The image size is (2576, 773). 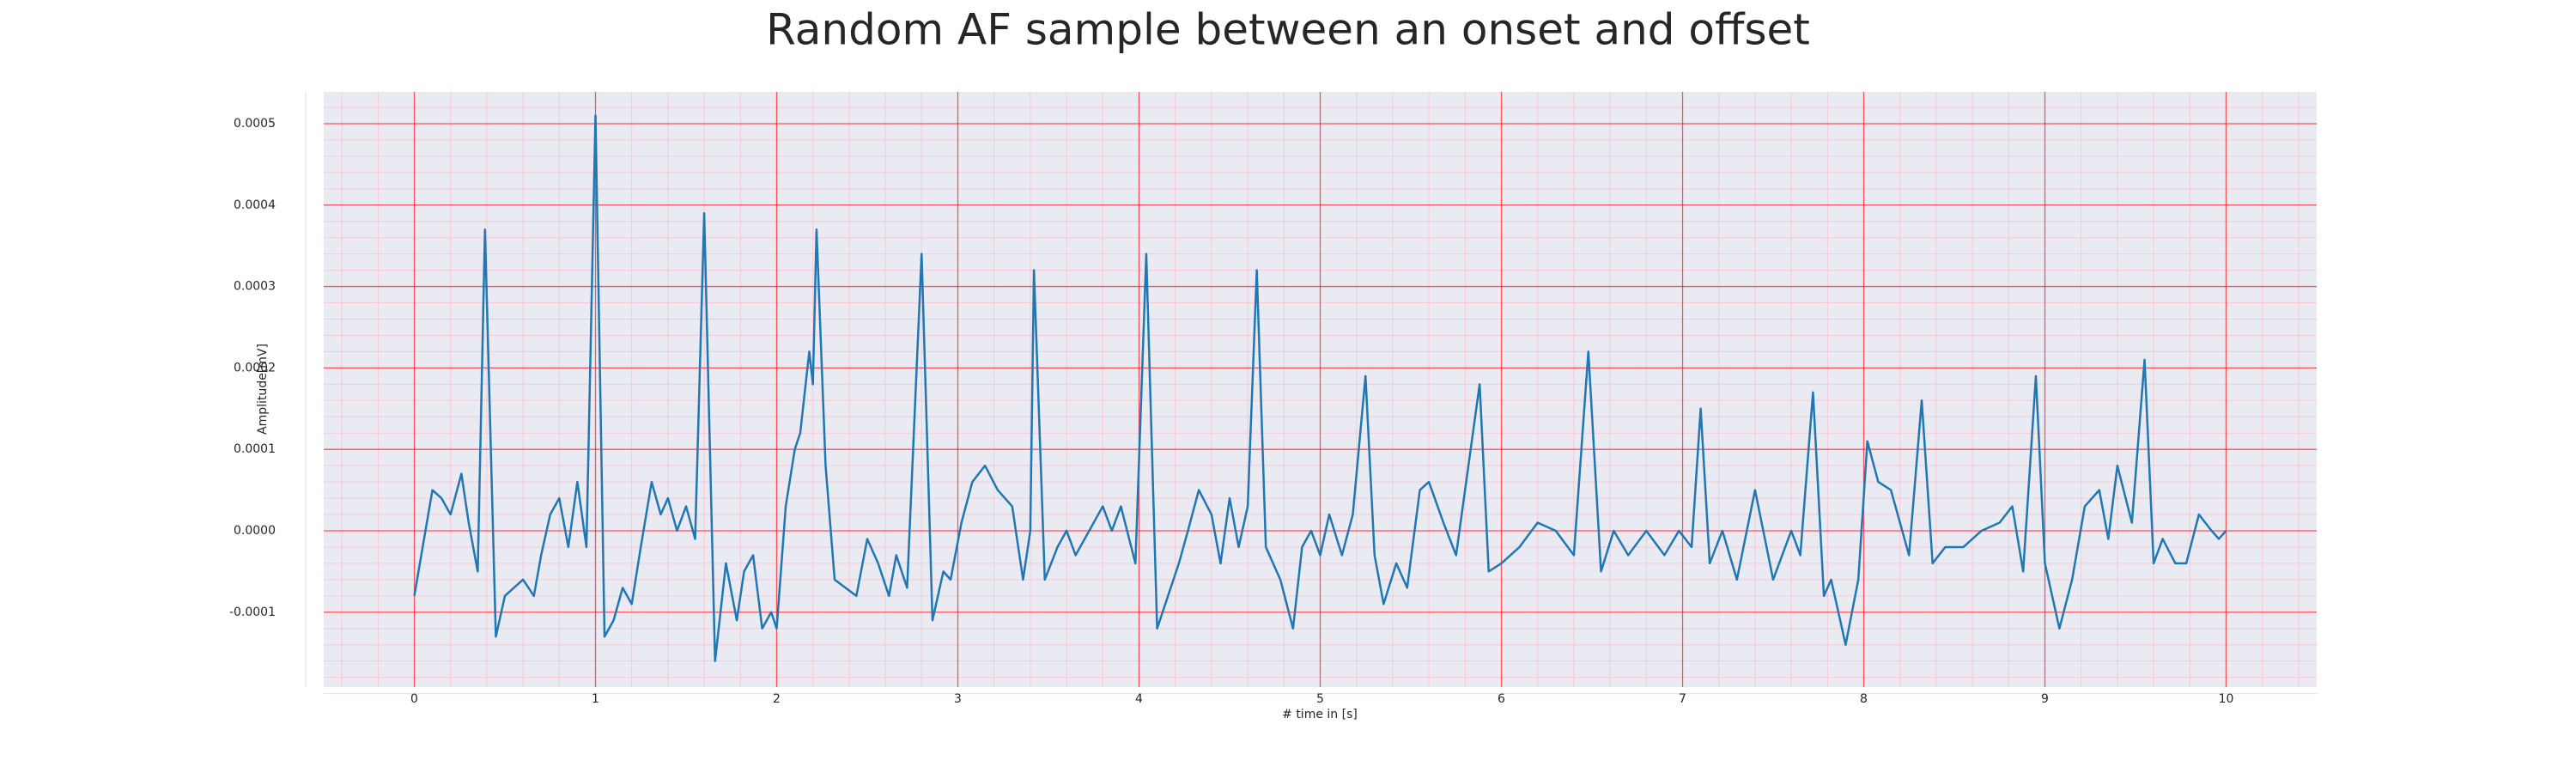 What do you see at coordinates (255, 124) in the screenshot?
I see `y-tick-label: 0.0005` at bounding box center [255, 124].